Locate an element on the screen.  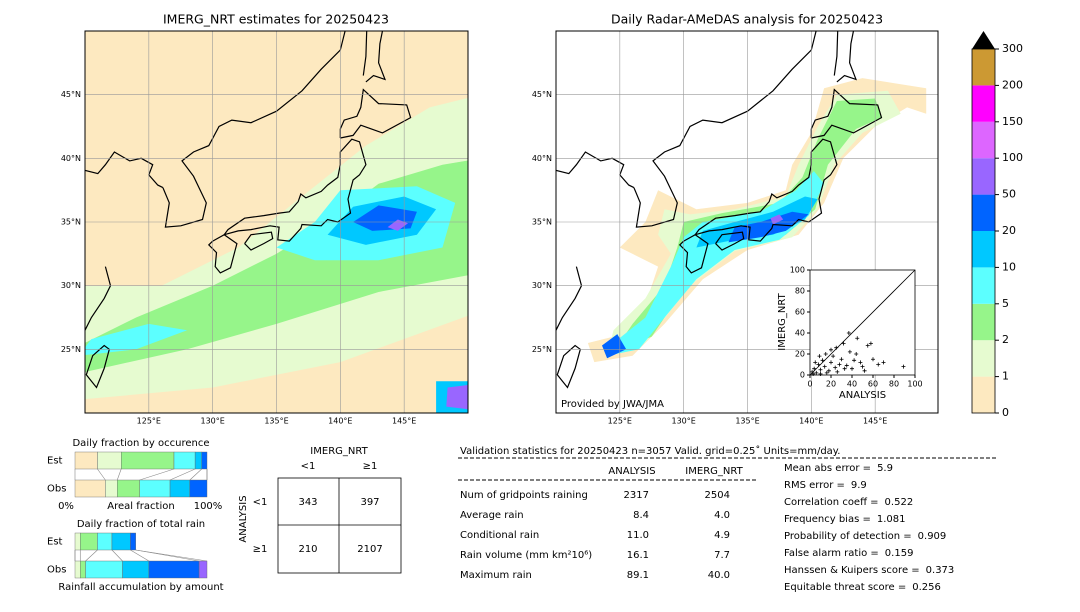
stat-value: 89.1 is located at coordinates (638, 575).